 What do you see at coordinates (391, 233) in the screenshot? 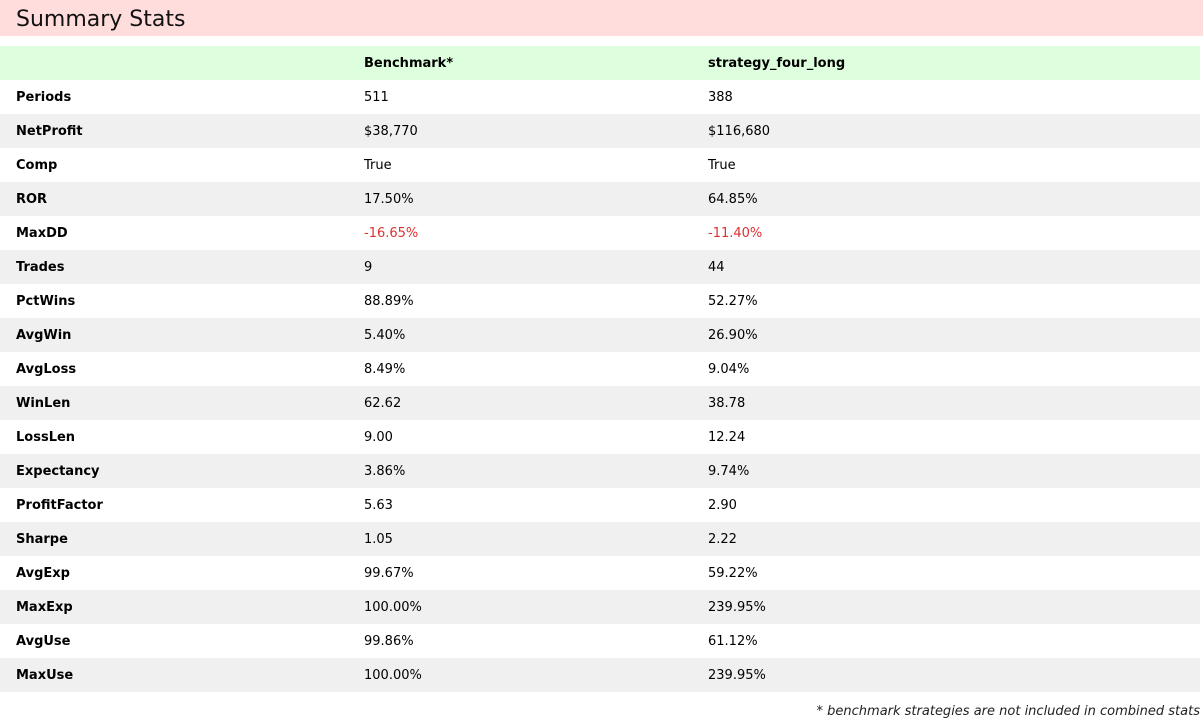
I see `benchmark-value: -16.65%` at bounding box center [391, 233].